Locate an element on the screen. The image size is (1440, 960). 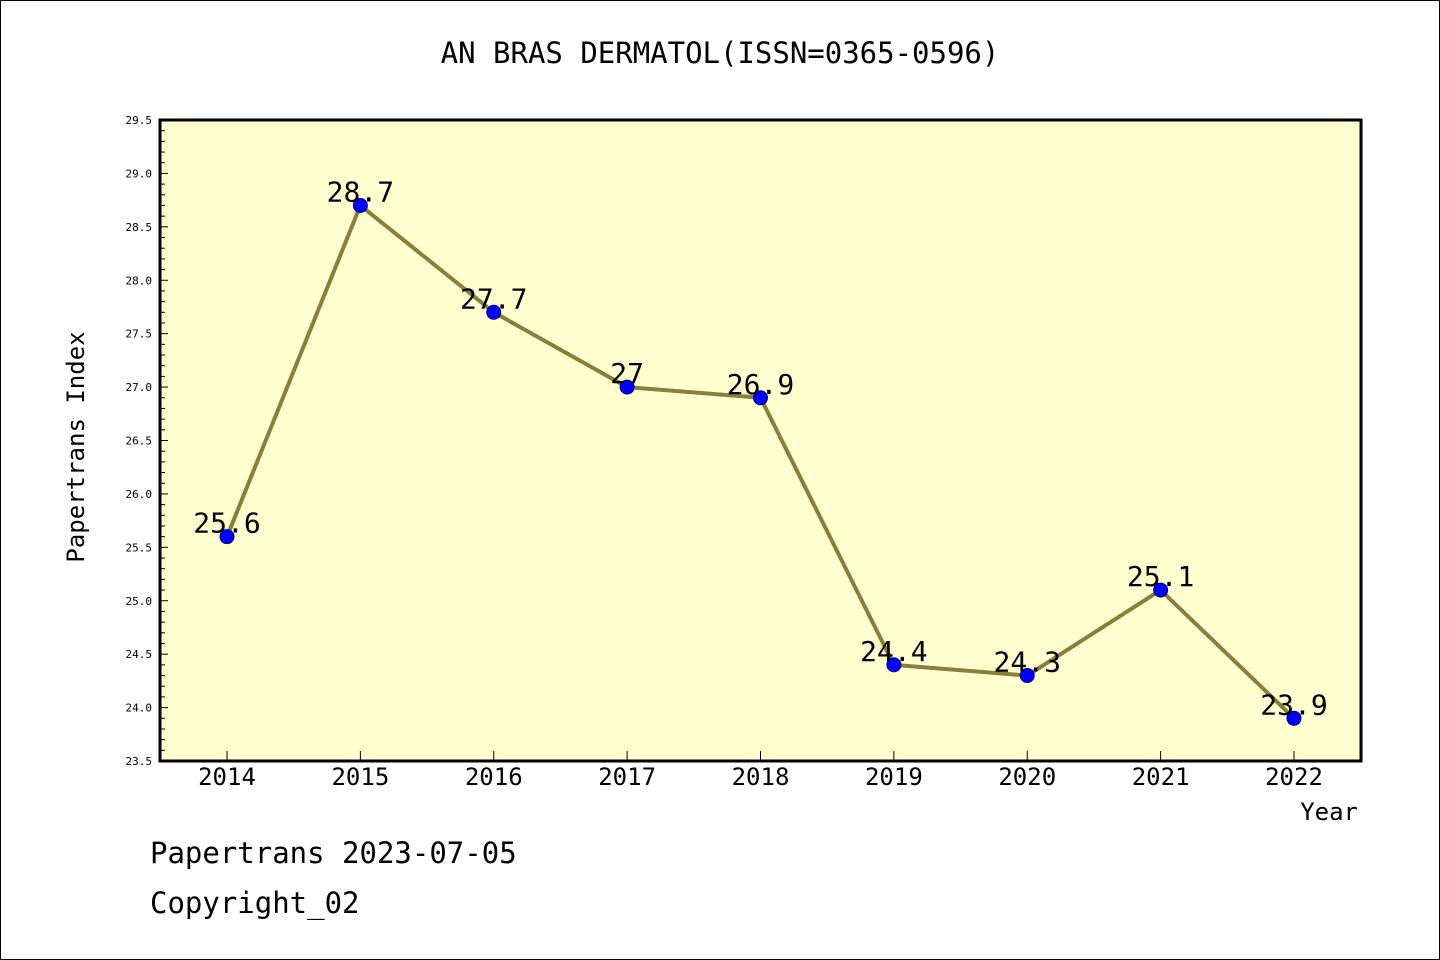
y-tick-label: 29.0 is located at coordinates (139, 173).